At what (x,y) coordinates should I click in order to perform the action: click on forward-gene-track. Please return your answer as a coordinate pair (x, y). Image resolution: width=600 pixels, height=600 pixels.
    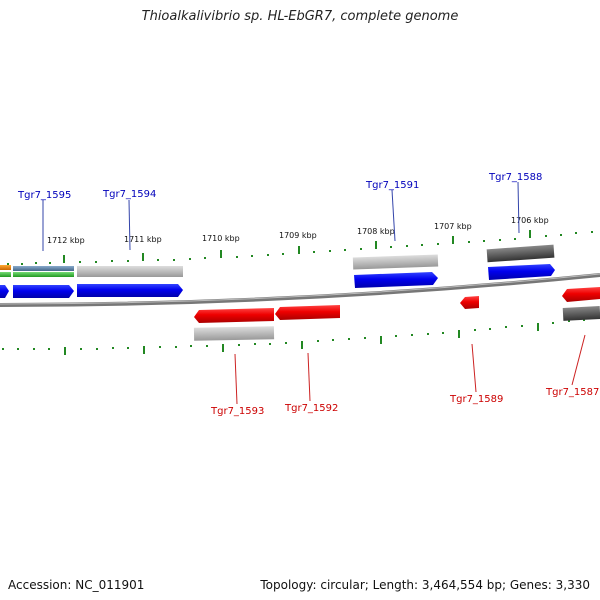
    Looking at the image, I should click on (277, 281).